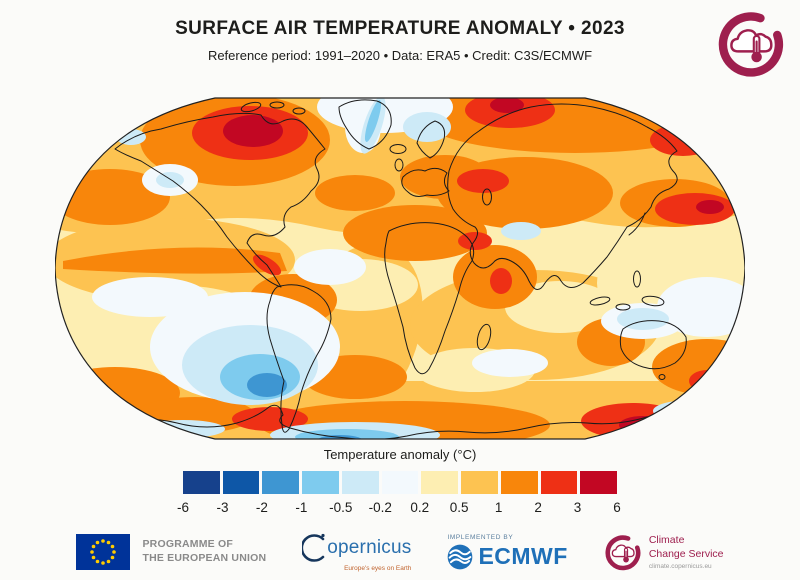 The image size is (800, 580). Describe the element at coordinates (380, 507) in the screenshot. I see `colorbar-tick-label: -0.2` at that location.